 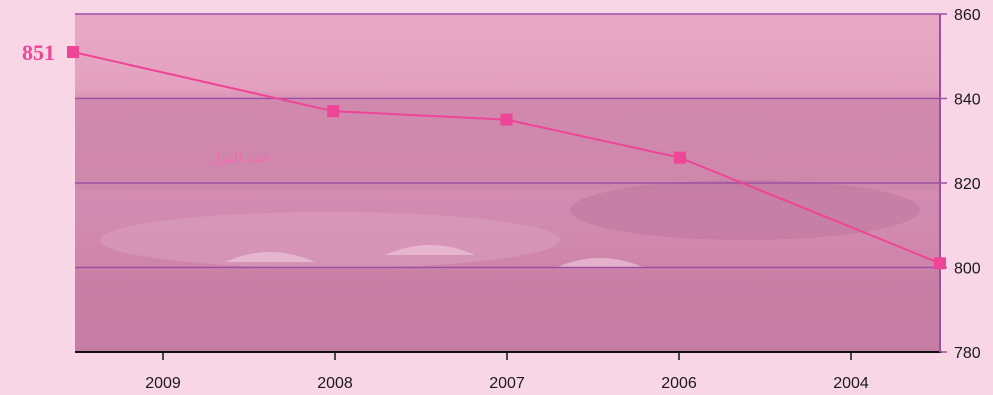 I want to click on series-name-label: عدد النزل, so click(x=240, y=157).